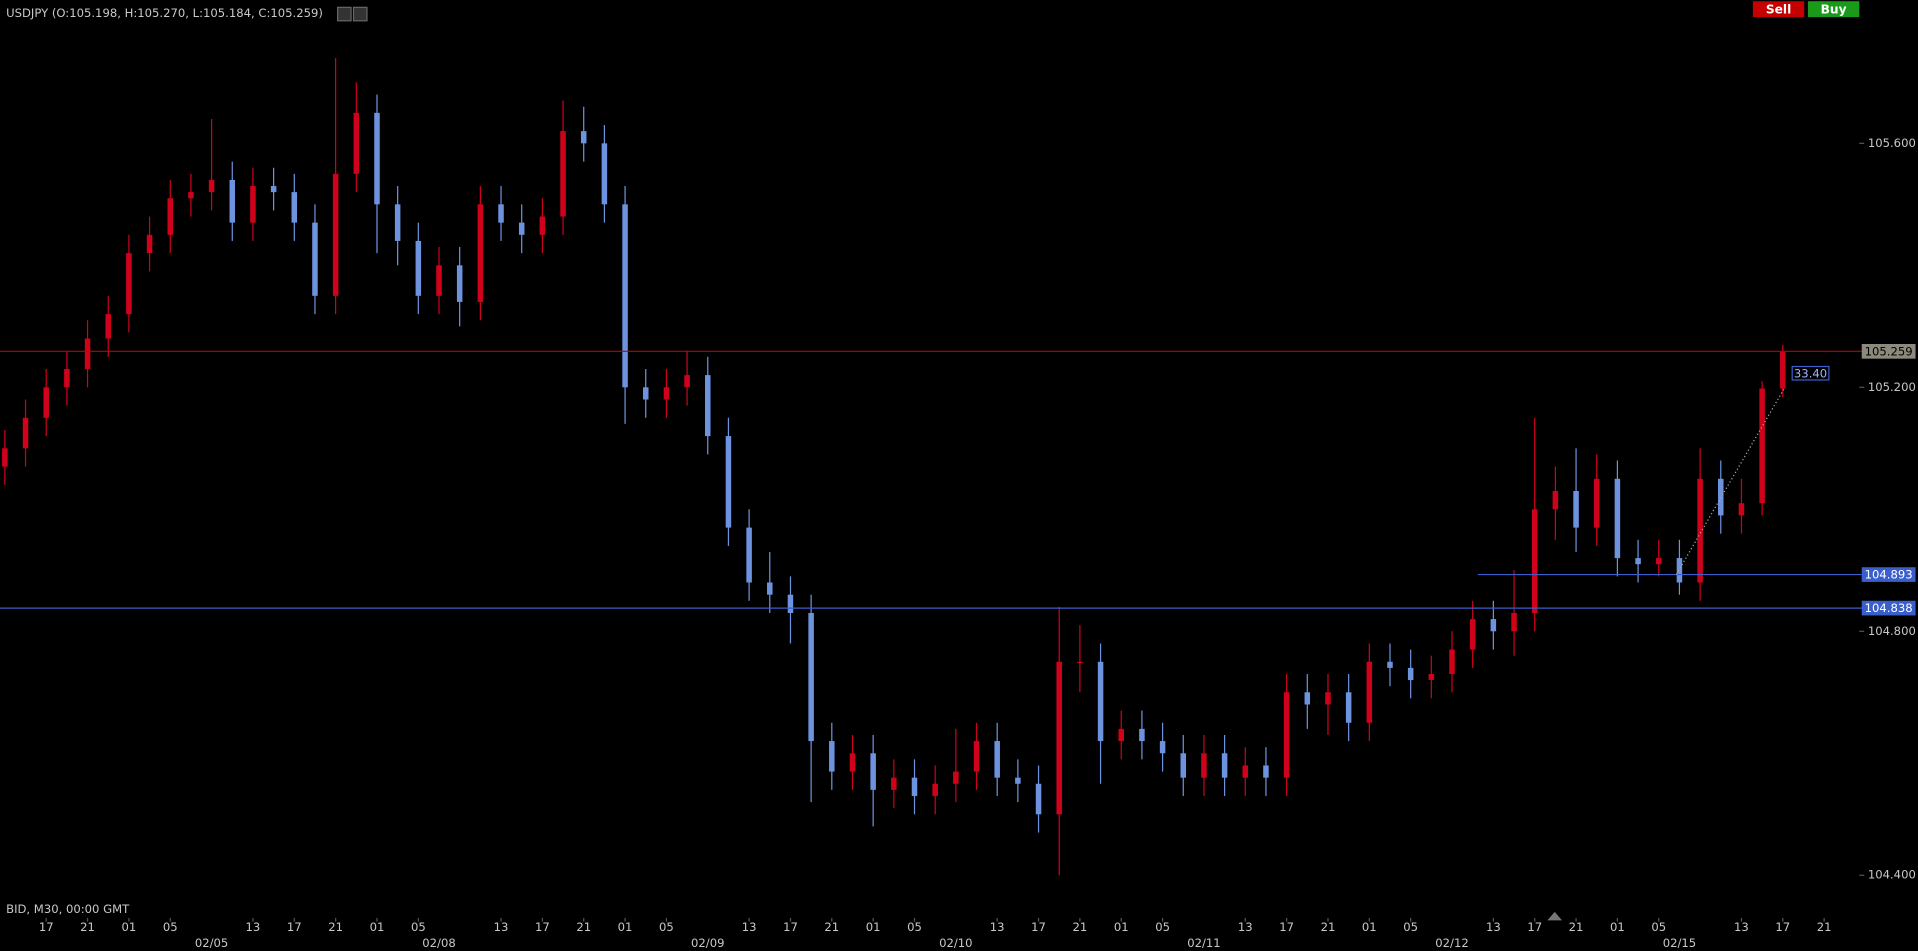 The height and width of the screenshot is (951, 1918). I want to click on price-label: 104.893, so click(1889, 575).